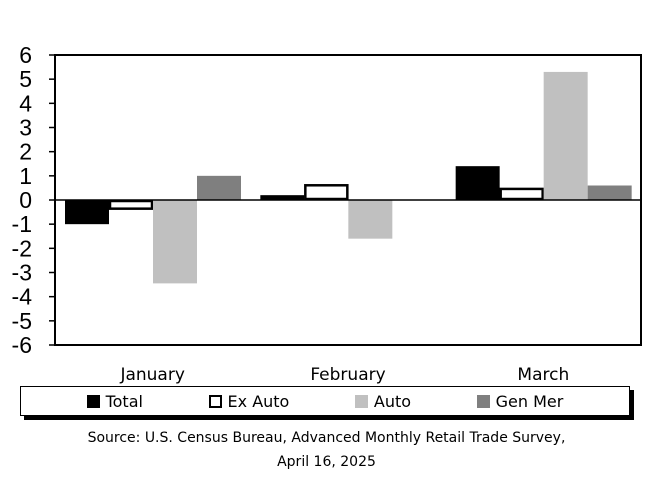 This screenshot has height=477, width=653. What do you see at coordinates (22, 224) in the screenshot?
I see `y-tick-label: -1` at bounding box center [22, 224].